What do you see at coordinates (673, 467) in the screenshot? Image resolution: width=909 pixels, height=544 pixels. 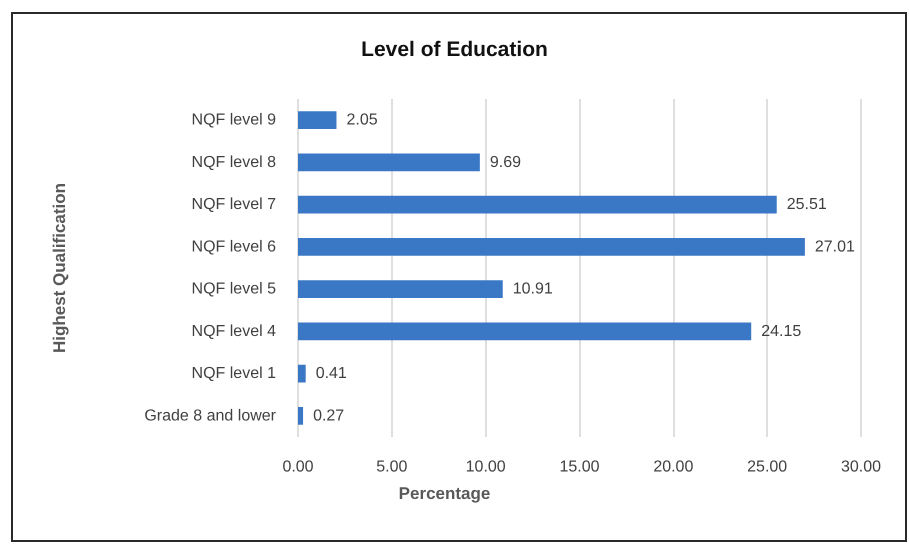 I see `x-tick-label: 20.00` at bounding box center [673, 467].